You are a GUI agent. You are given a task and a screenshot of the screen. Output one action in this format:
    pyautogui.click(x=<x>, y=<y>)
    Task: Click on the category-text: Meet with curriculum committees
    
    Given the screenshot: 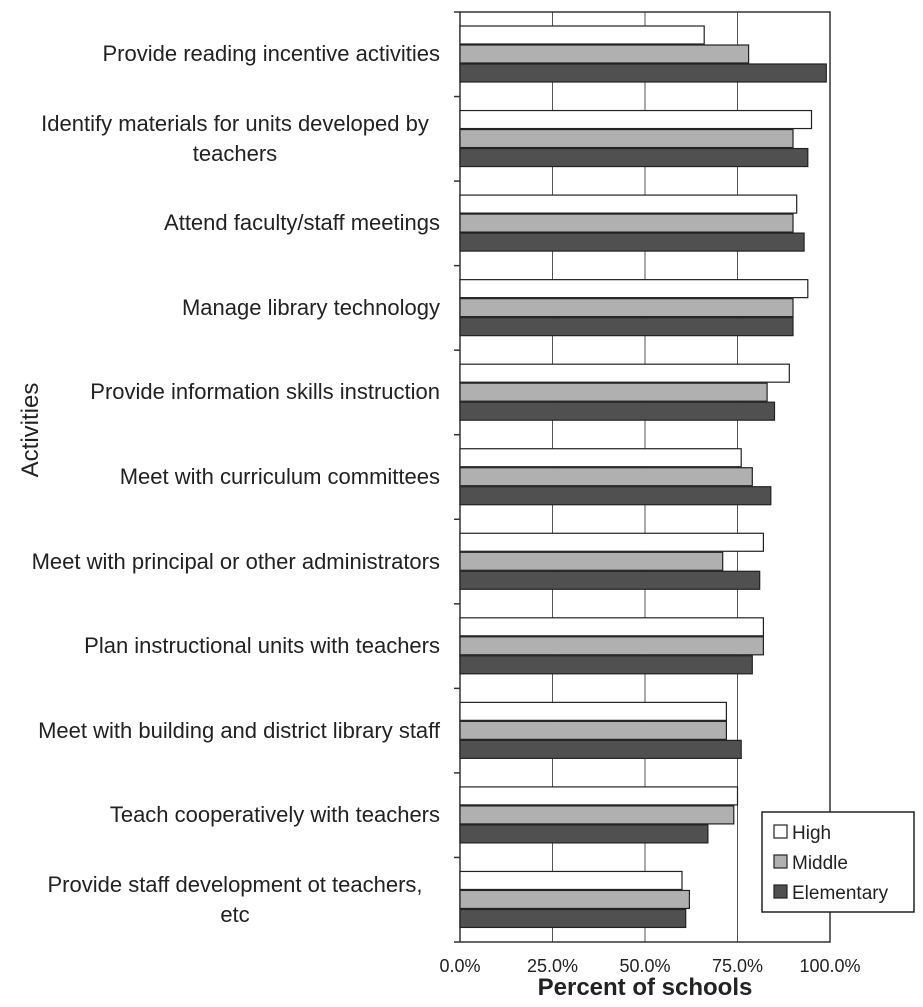 What is the action you would take?
    pyautogui.click(x=279, y=476)
    